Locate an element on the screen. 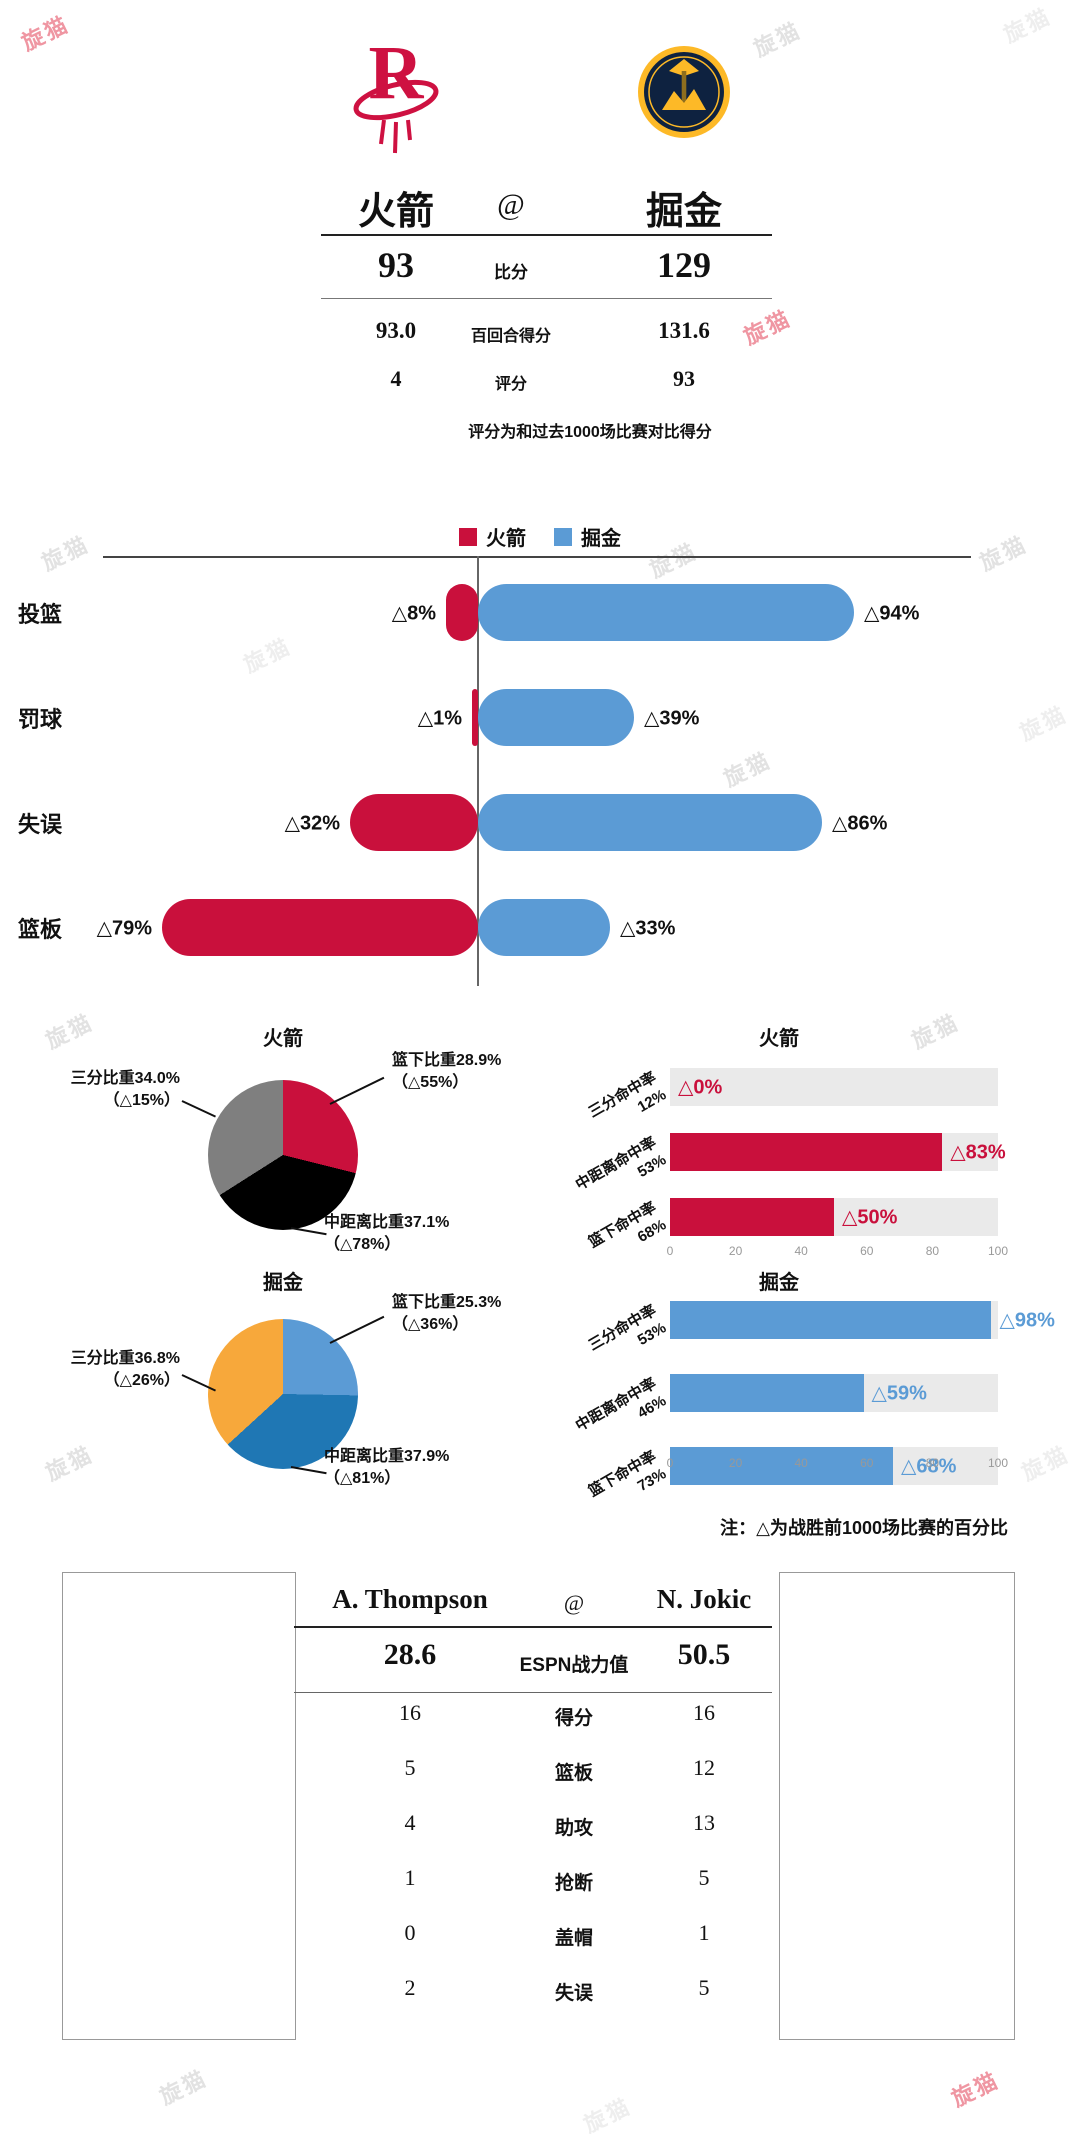 The image size is (1080, 2144). compare-row-3: 篮板 △79% △33% is located at coordinates (540, 927).